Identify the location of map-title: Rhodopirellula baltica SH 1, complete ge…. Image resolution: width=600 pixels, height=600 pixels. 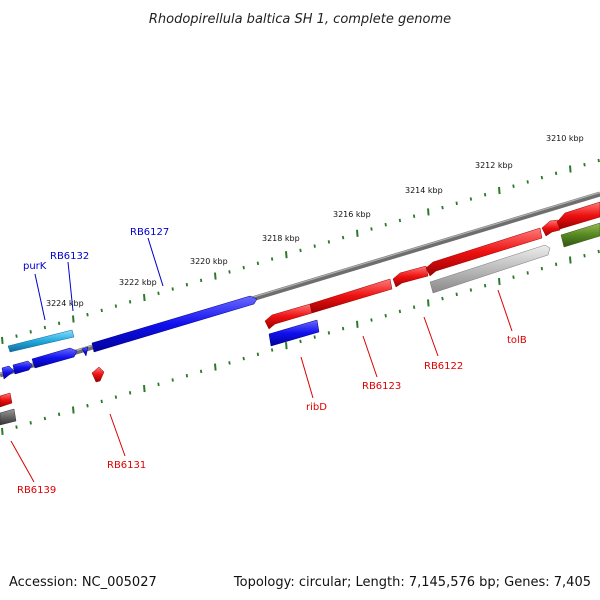
(300, 19).